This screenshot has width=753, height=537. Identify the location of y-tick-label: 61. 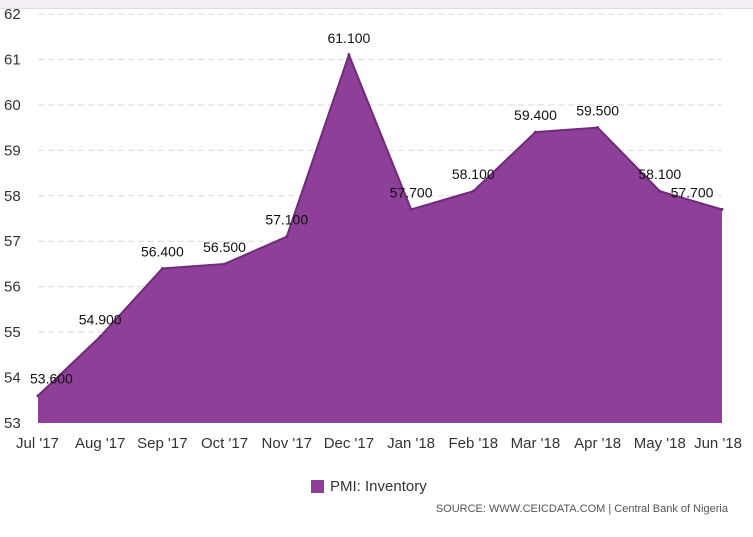
(12, 59).